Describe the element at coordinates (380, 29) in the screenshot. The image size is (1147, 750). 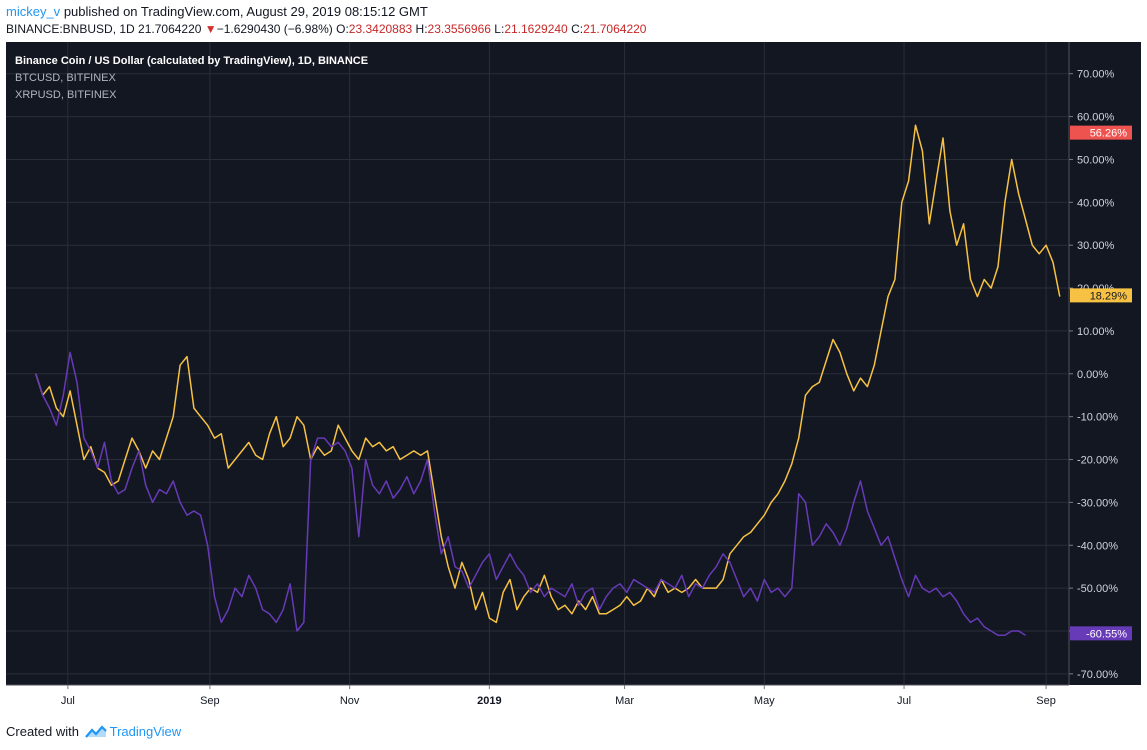
I see `open-value: 23.3420883` at that location.